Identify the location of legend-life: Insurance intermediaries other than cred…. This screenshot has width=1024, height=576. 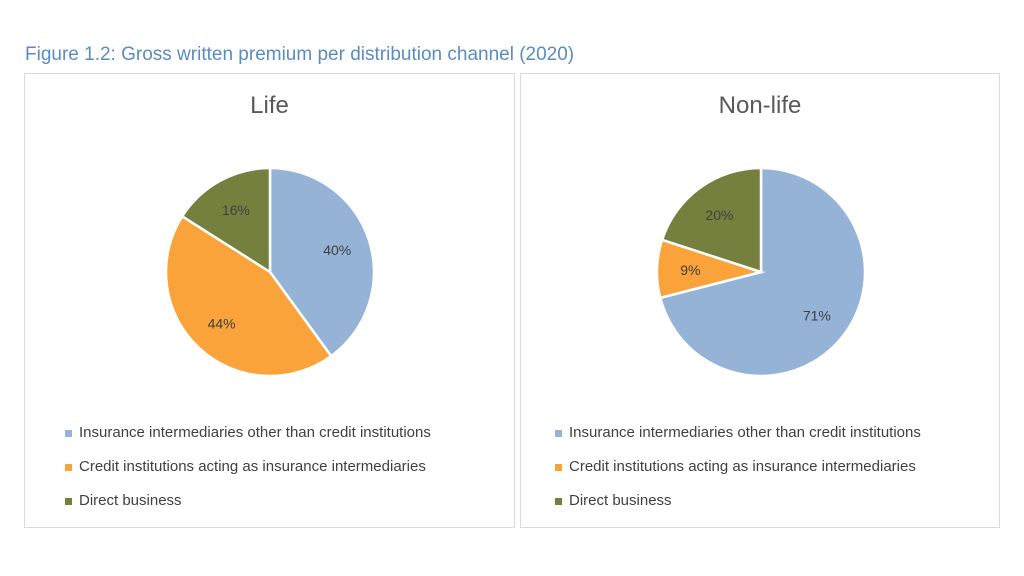
(248, 475).